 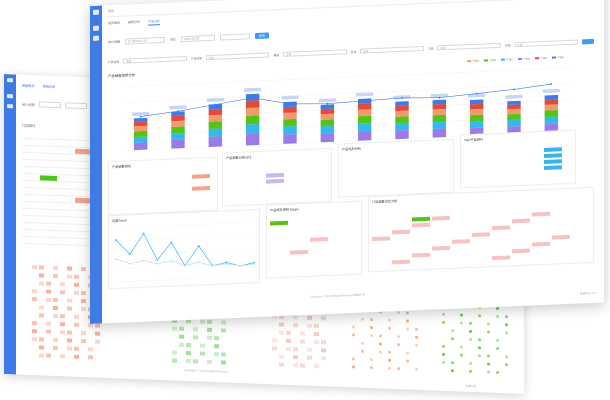 I want to click on logo-icon, so click(x=10, y=80).